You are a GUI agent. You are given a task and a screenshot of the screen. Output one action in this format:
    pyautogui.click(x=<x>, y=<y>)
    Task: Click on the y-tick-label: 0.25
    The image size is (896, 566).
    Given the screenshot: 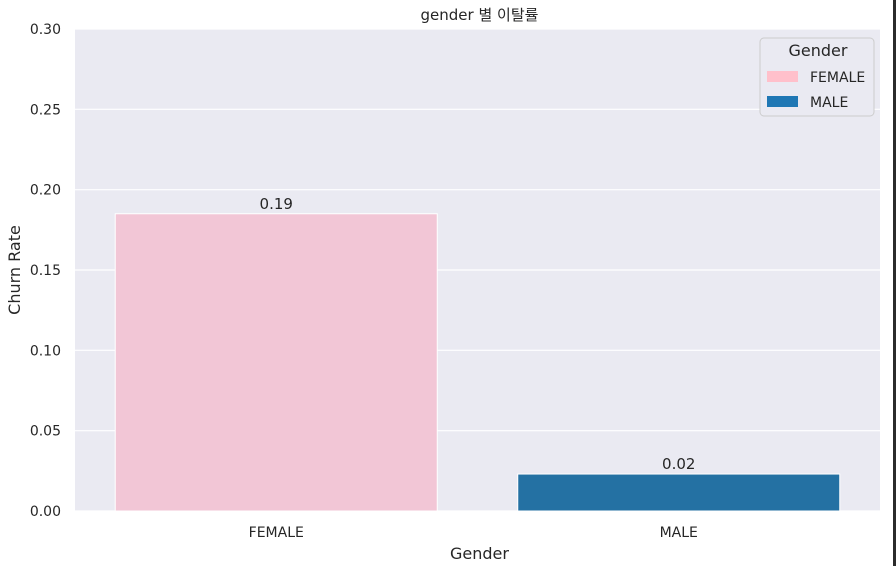 What is the action you would take?
    pyautogui.click(x=45, y=110)
    